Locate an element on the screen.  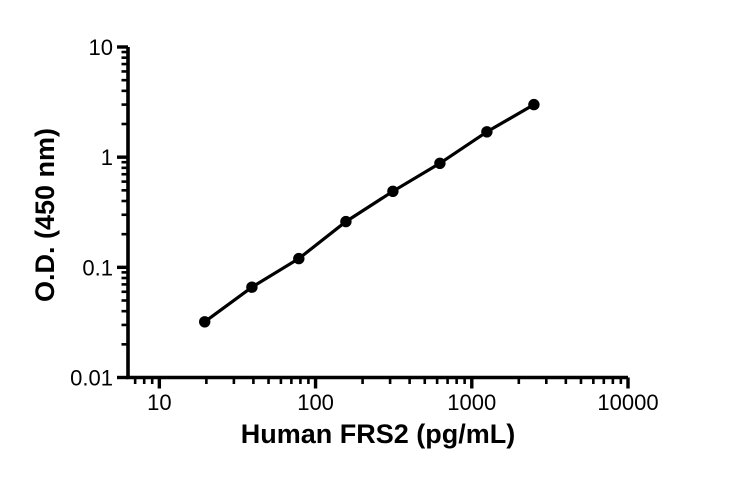
y-tick-label: 0.1 is located at coordinates (97, 267).